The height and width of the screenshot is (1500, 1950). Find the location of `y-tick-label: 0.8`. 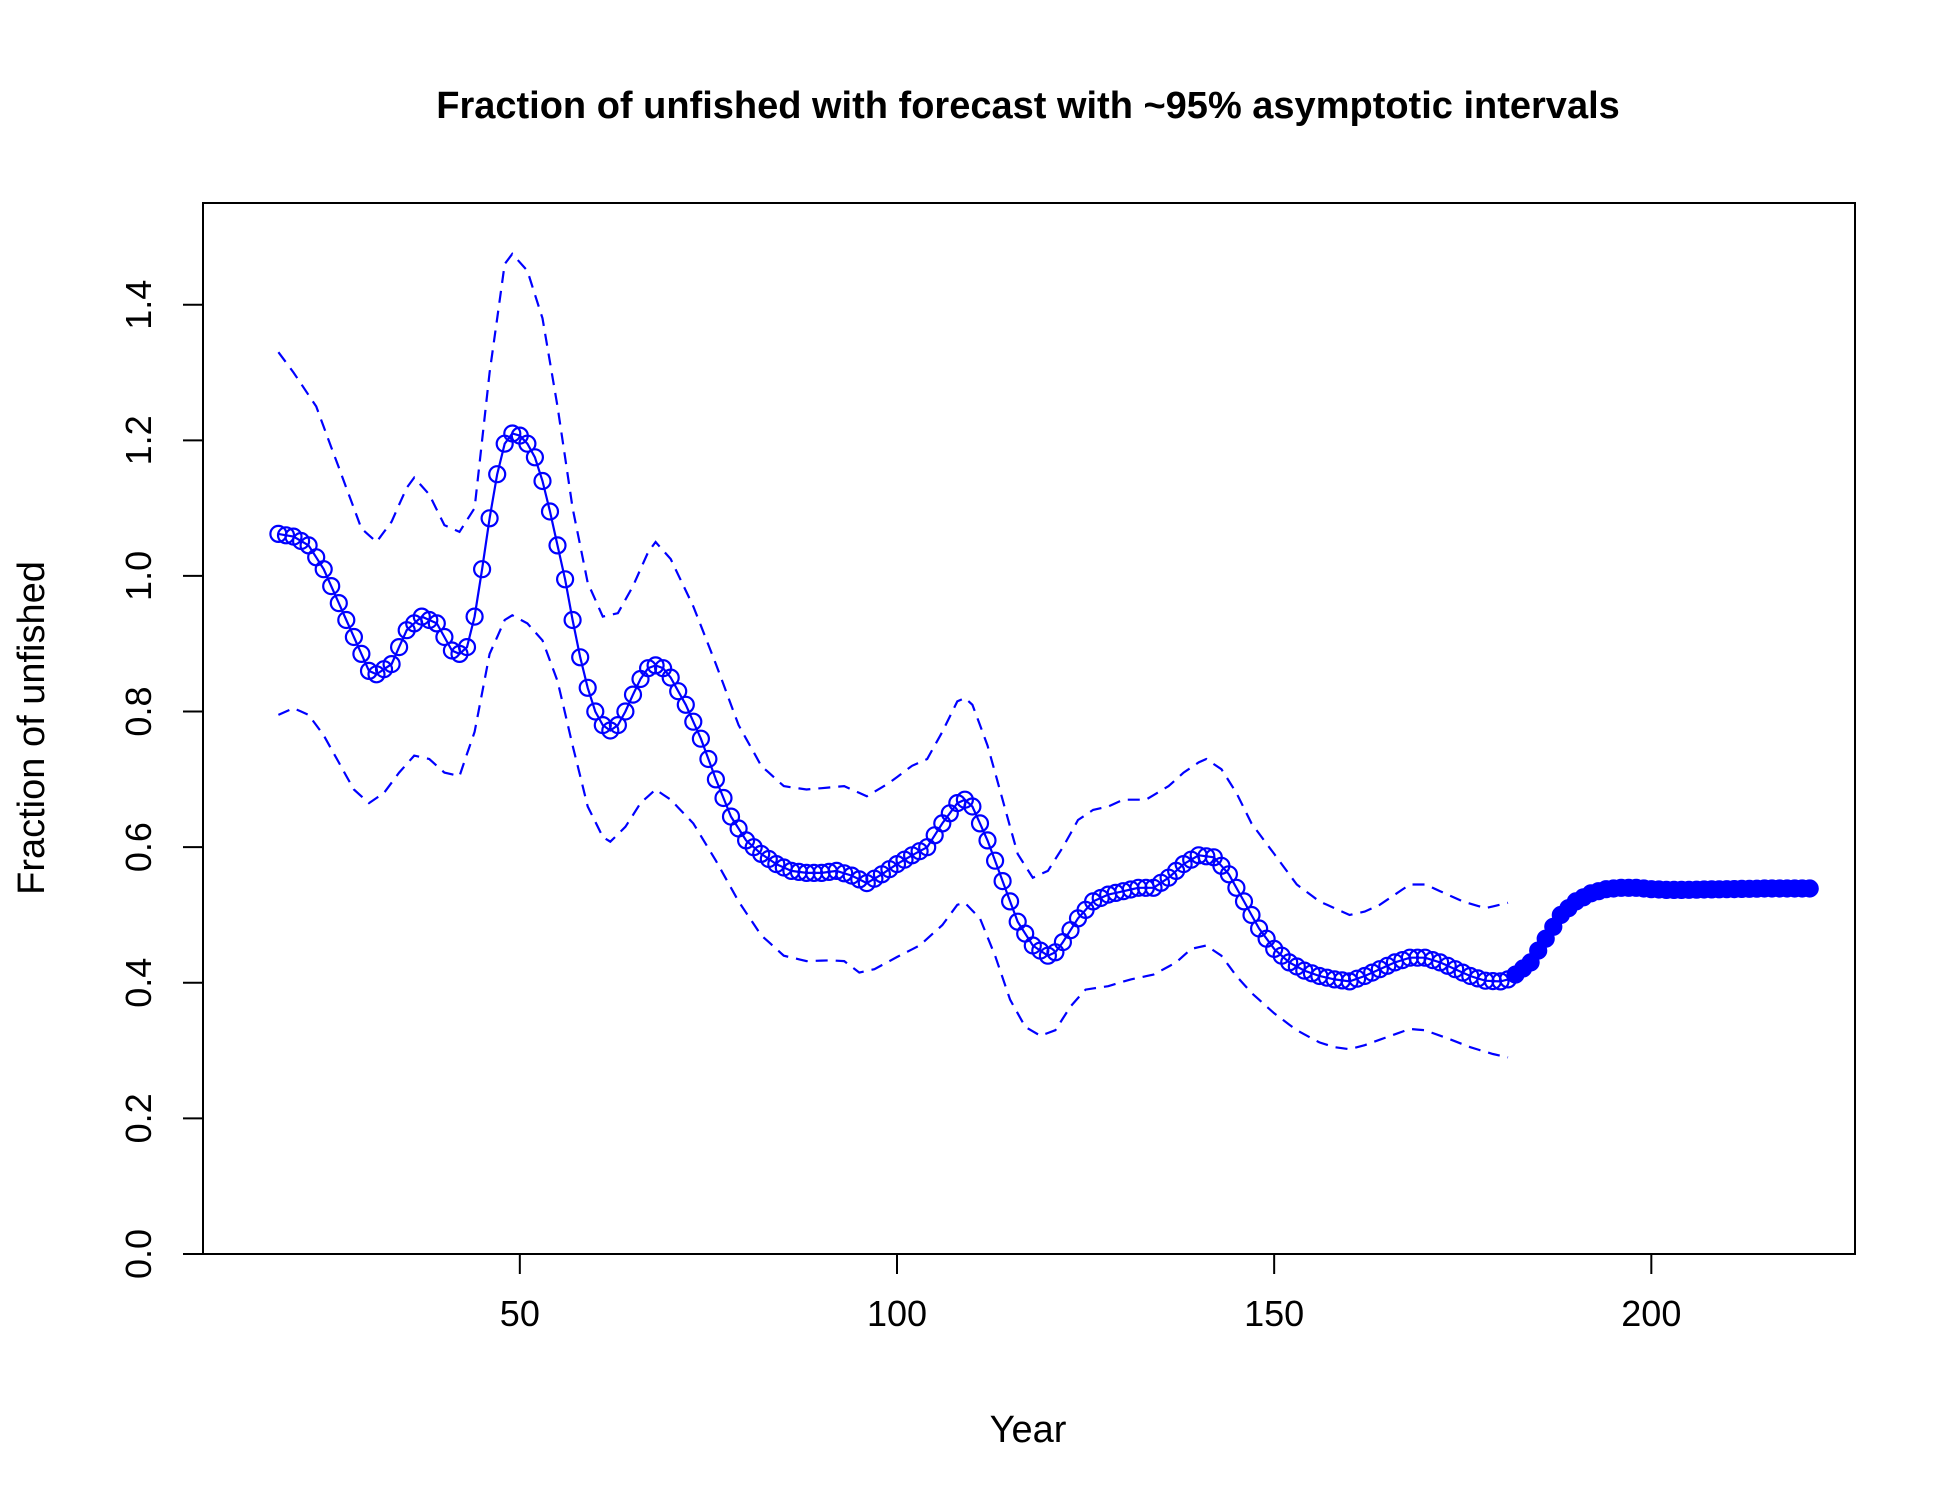

y-tick-label: 0.8 is located at coordinates (138, 712).